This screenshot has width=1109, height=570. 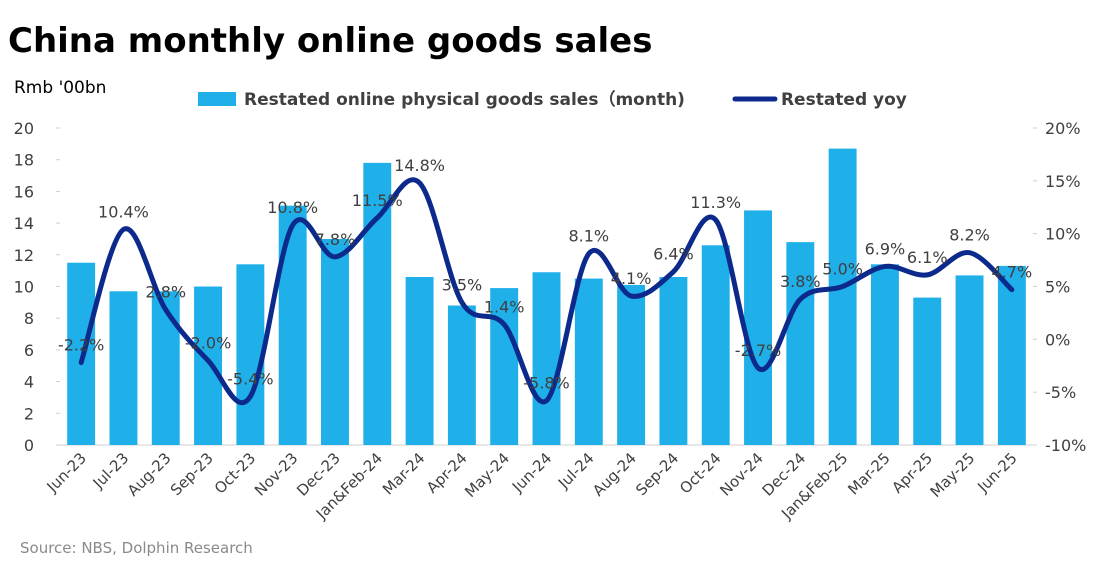 I want to click on x-tick-label: Oct-23, so click(x=235, y=473).